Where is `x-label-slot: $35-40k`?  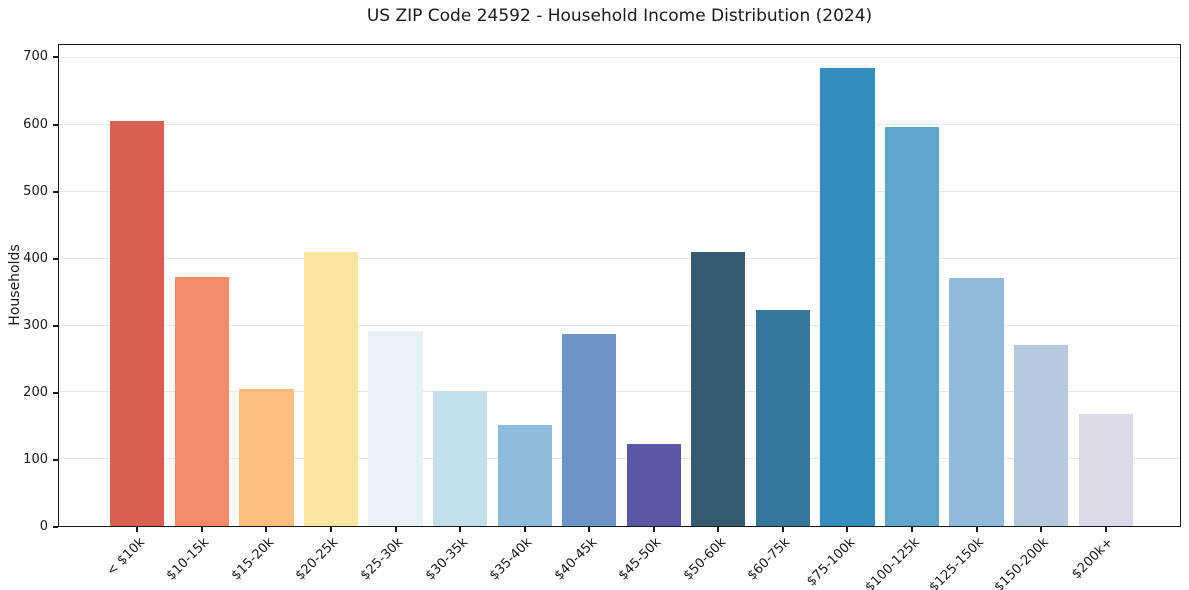
x-label-slot: $35-40k is located at coordinates (522, 560).